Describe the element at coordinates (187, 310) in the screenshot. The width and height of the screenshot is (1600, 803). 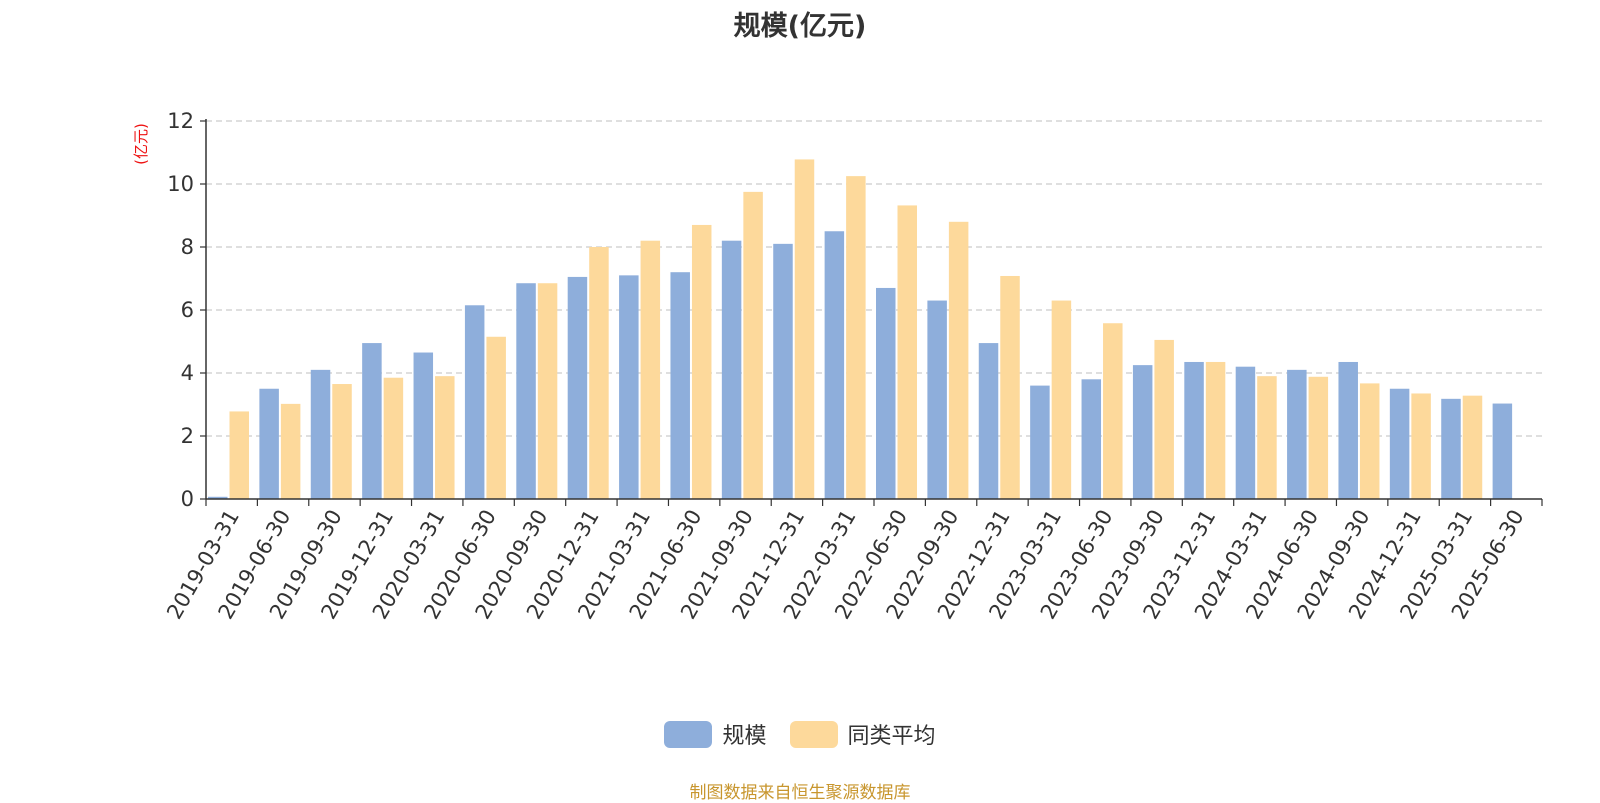
I see `y-tick-label: 6` at that location.